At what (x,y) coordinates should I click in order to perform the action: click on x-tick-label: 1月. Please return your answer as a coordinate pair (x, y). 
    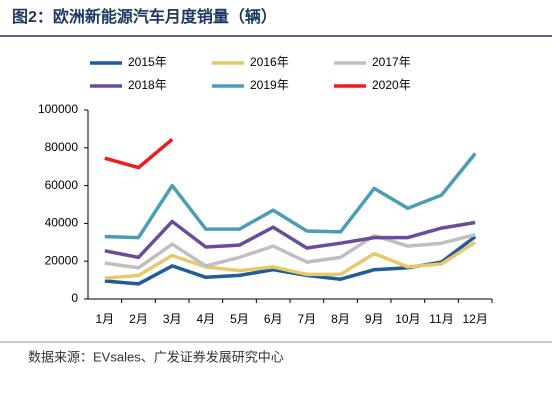
    Looking at the image, I should click on (104, 319).